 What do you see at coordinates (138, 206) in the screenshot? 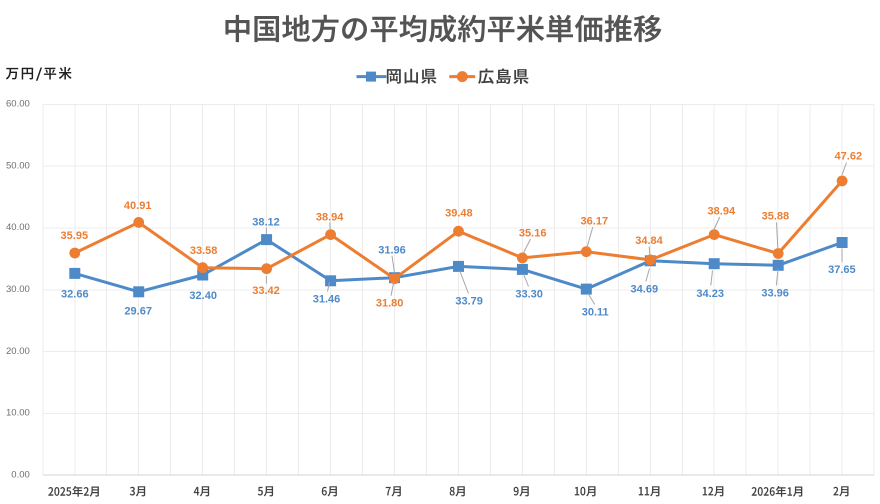
I see `svg-text: 40.91` at bounding box center [138, 206].